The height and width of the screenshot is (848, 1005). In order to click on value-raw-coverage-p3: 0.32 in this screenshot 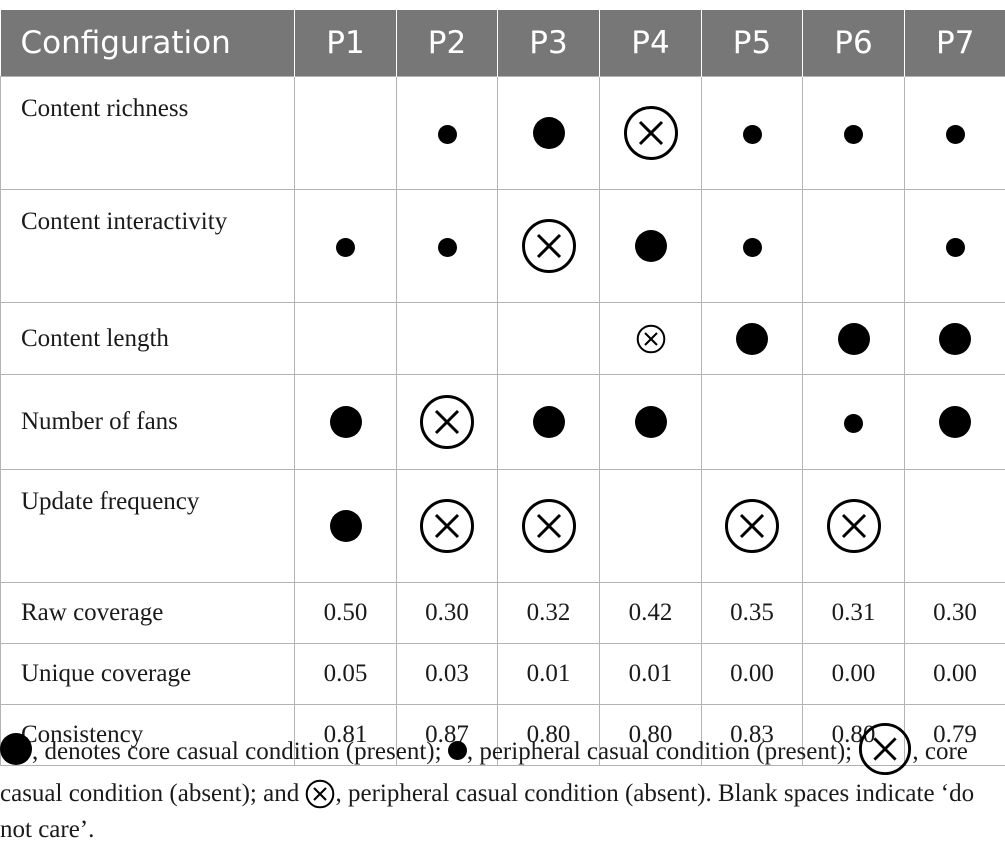, I will do `click(549, 613)`.